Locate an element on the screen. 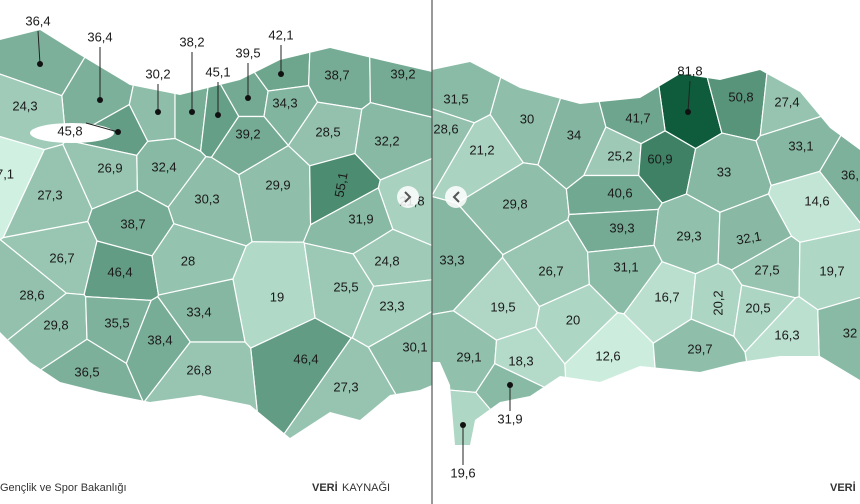  province-value: 30 is located at coordinates (527, 118).